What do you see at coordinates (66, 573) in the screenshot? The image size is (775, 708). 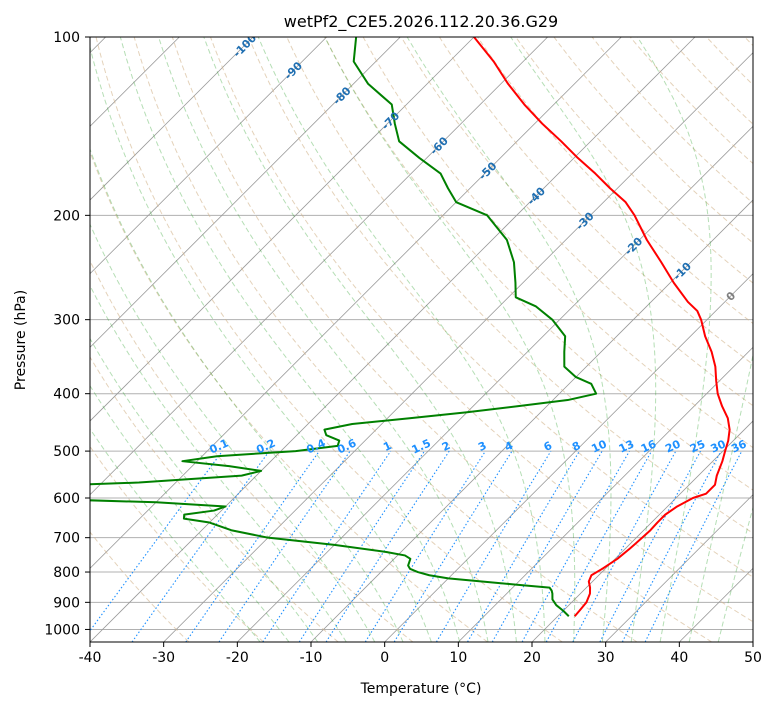 I see `y-tick-label: 800` at bounding box center [66, 573].